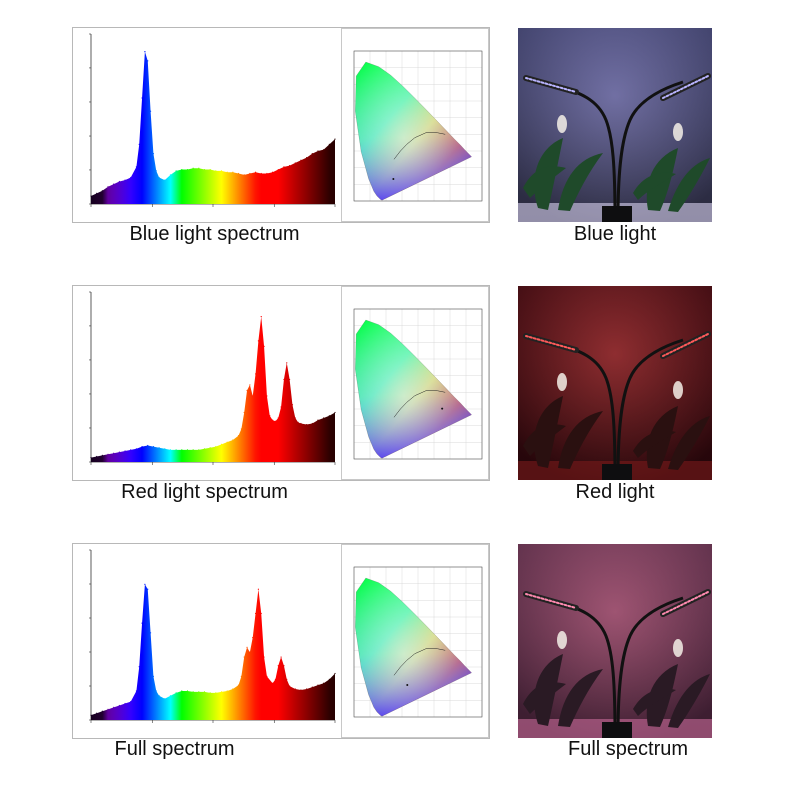  Describe the element at coordinates (174, 749) in the screenshot. I see `spectrum-caption-full: Full spectrum` at that location.